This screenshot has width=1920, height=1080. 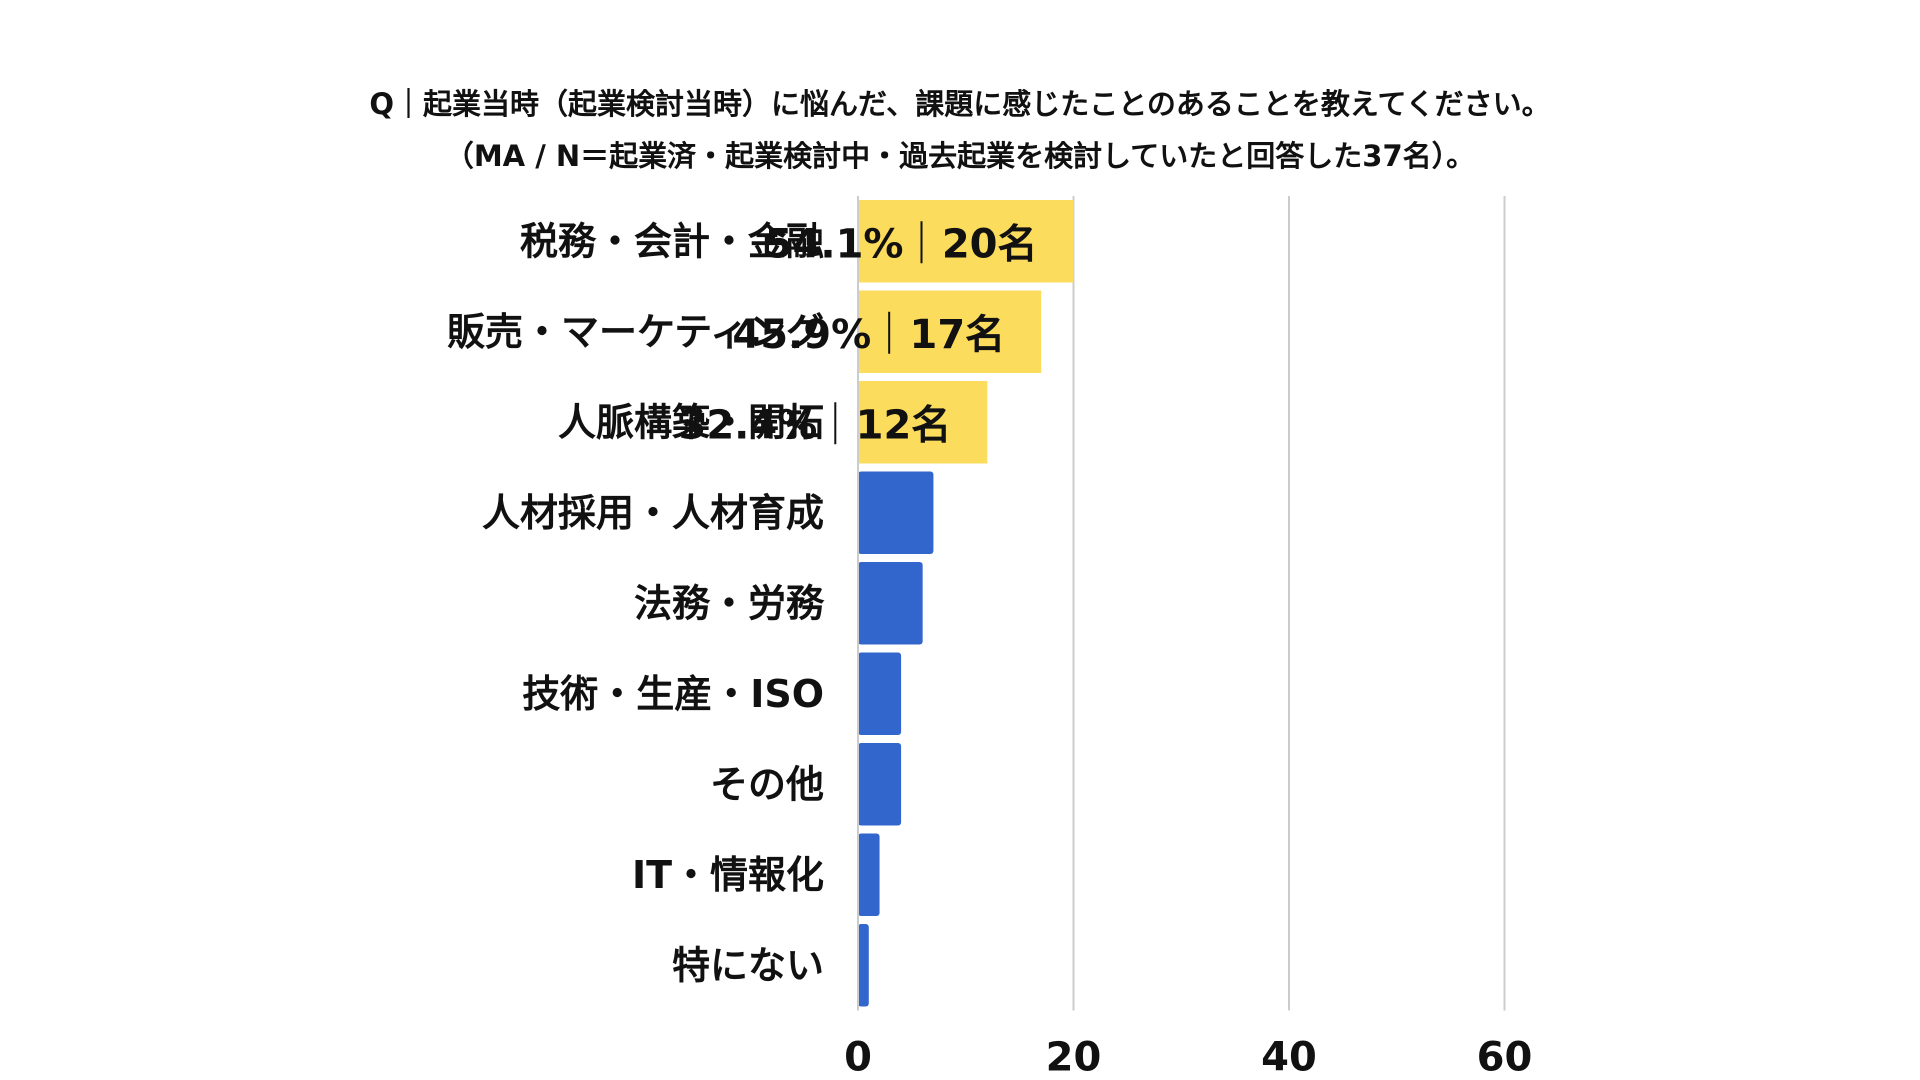 What do you see at coordinates (1505, 1057) in the screenshot?
I see `x-tick-label-60: 60` at bounding box center [1505, 1057].